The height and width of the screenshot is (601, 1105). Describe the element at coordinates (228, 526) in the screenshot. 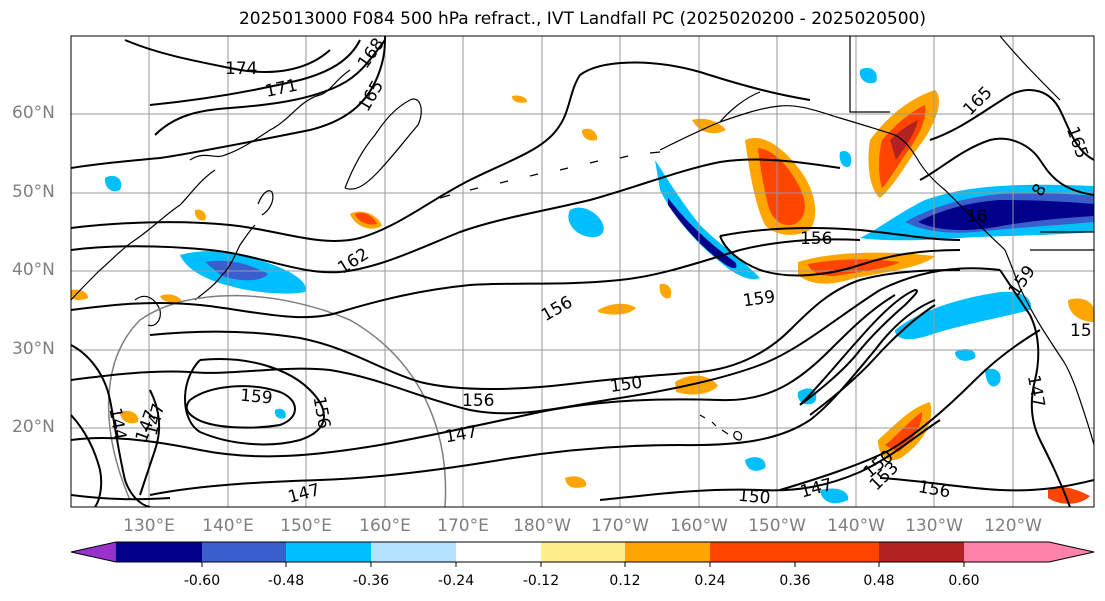

I see `lon-label: 140°E` at that location.